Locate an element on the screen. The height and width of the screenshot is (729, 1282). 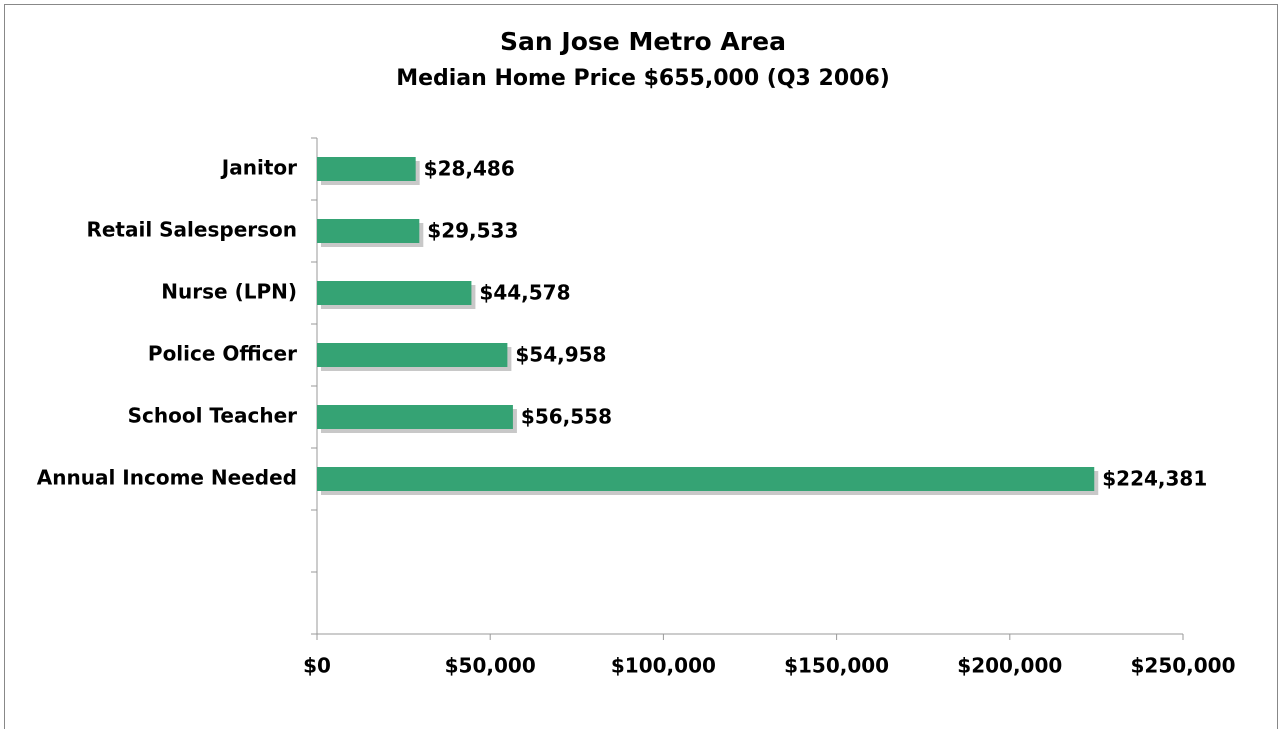
x-tick-label: $150,000 is located at coordinates (836, 666).